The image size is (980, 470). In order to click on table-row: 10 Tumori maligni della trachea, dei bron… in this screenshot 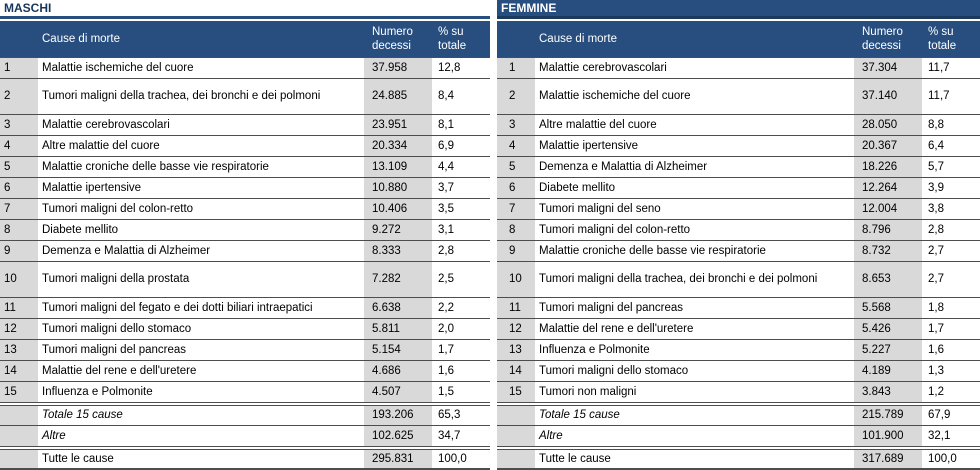, I will do `click(738, 280)`.